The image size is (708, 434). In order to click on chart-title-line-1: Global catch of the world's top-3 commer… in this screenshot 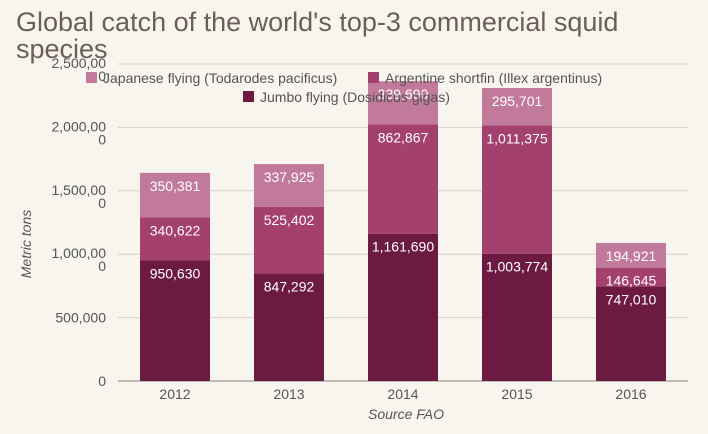, I will do `click(317, 22)`.